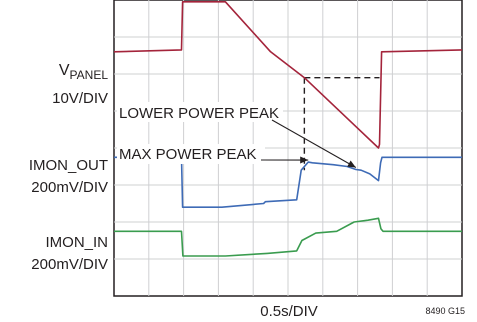 The height and width of the screenshot is (322, 477). I want to click on vpanel-scale: 10V/DIV, so click(80, 98).